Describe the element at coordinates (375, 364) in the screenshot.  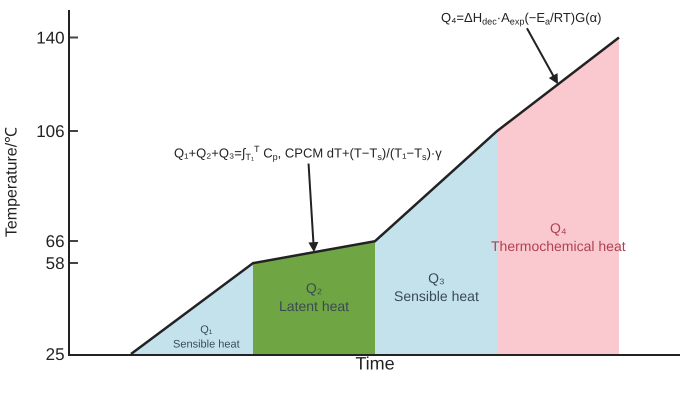
I see `x-axis-title: Time` at that location.